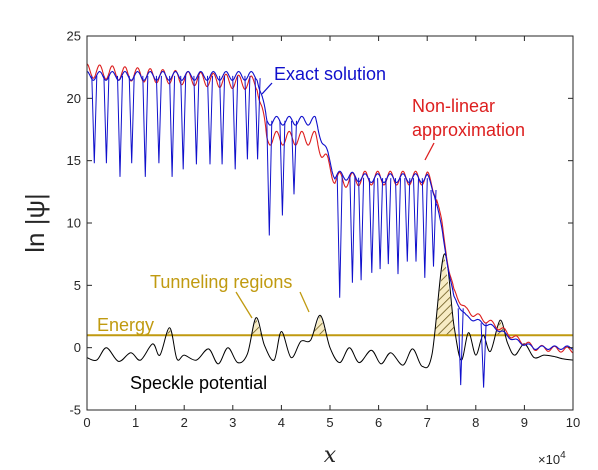 The image size is (598, 470). Describe the element at coordinates (184, 422) in the screenshot. I see `x-tick-label: 2` at that location.